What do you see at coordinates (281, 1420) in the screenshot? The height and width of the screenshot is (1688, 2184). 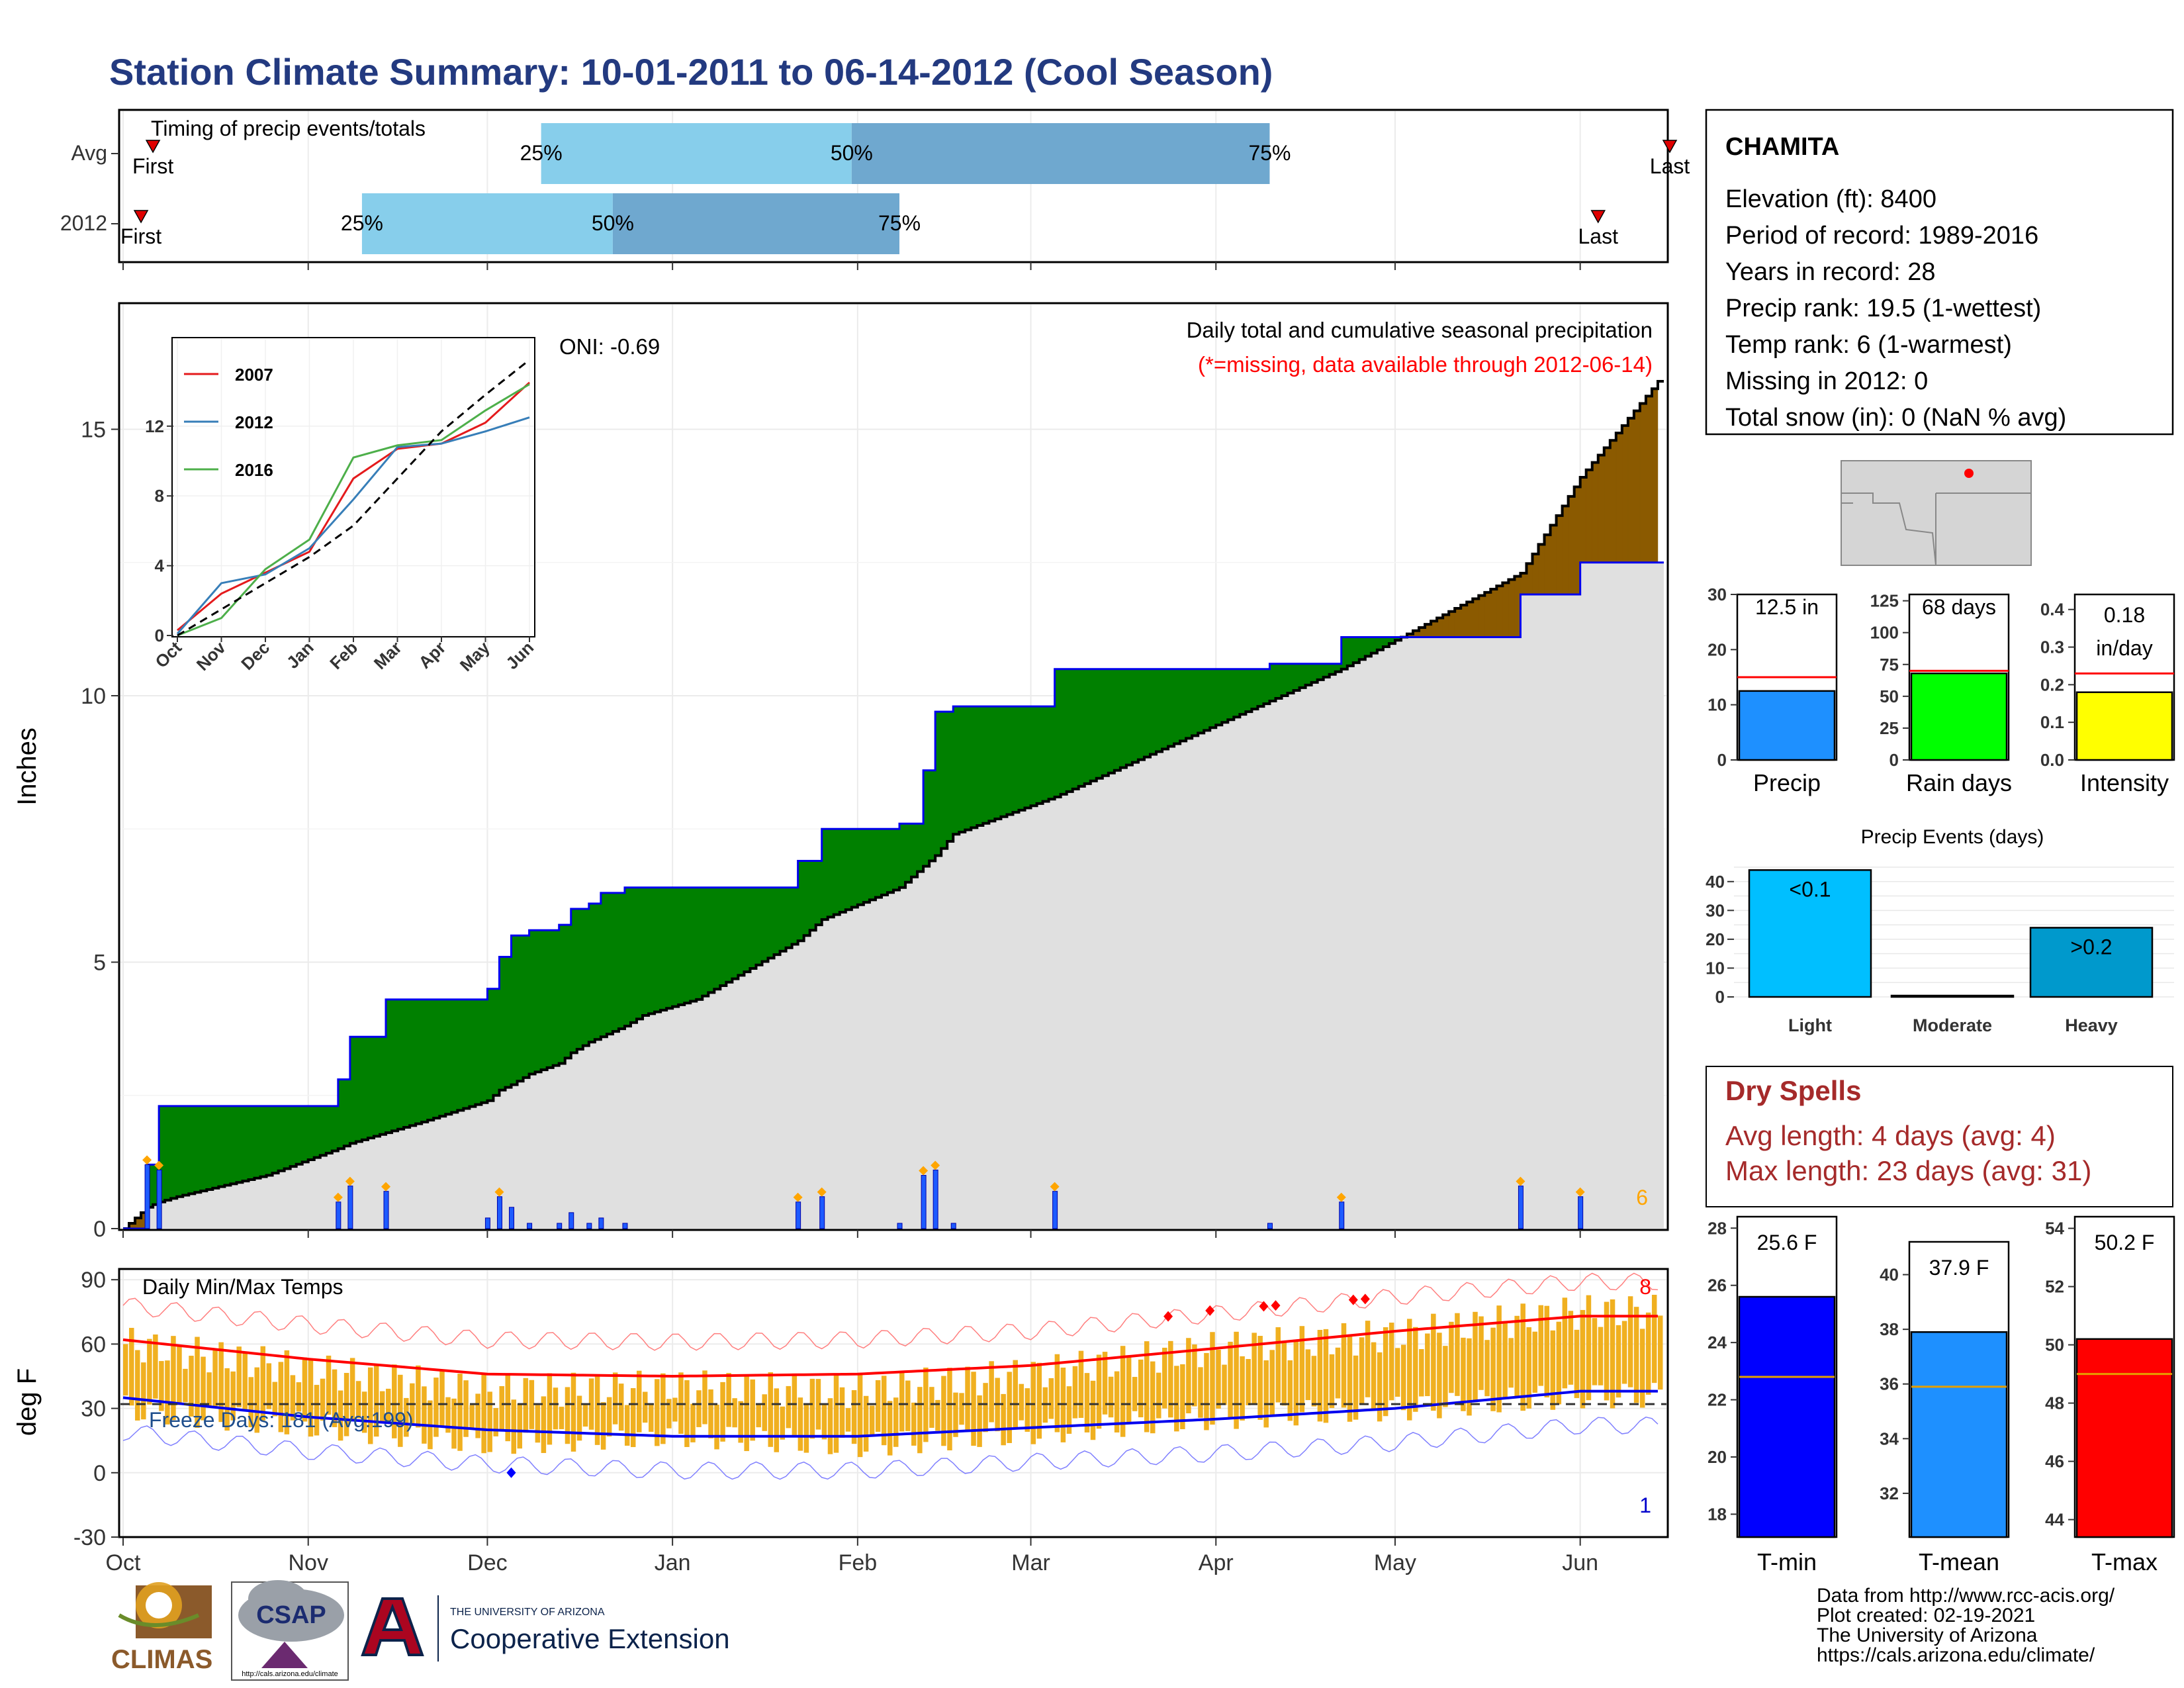 I see `freeze-days-label: Freeze Days: 181 (Avg:199)` at bounding box center [281, 1420].